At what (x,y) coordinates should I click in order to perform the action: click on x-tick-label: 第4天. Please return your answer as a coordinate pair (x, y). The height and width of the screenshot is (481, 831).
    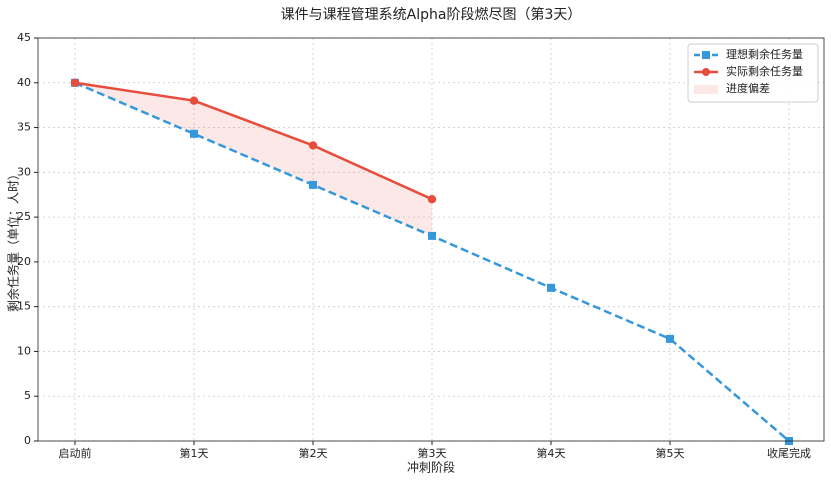
    Looking at the image, I should click on (551, 453).